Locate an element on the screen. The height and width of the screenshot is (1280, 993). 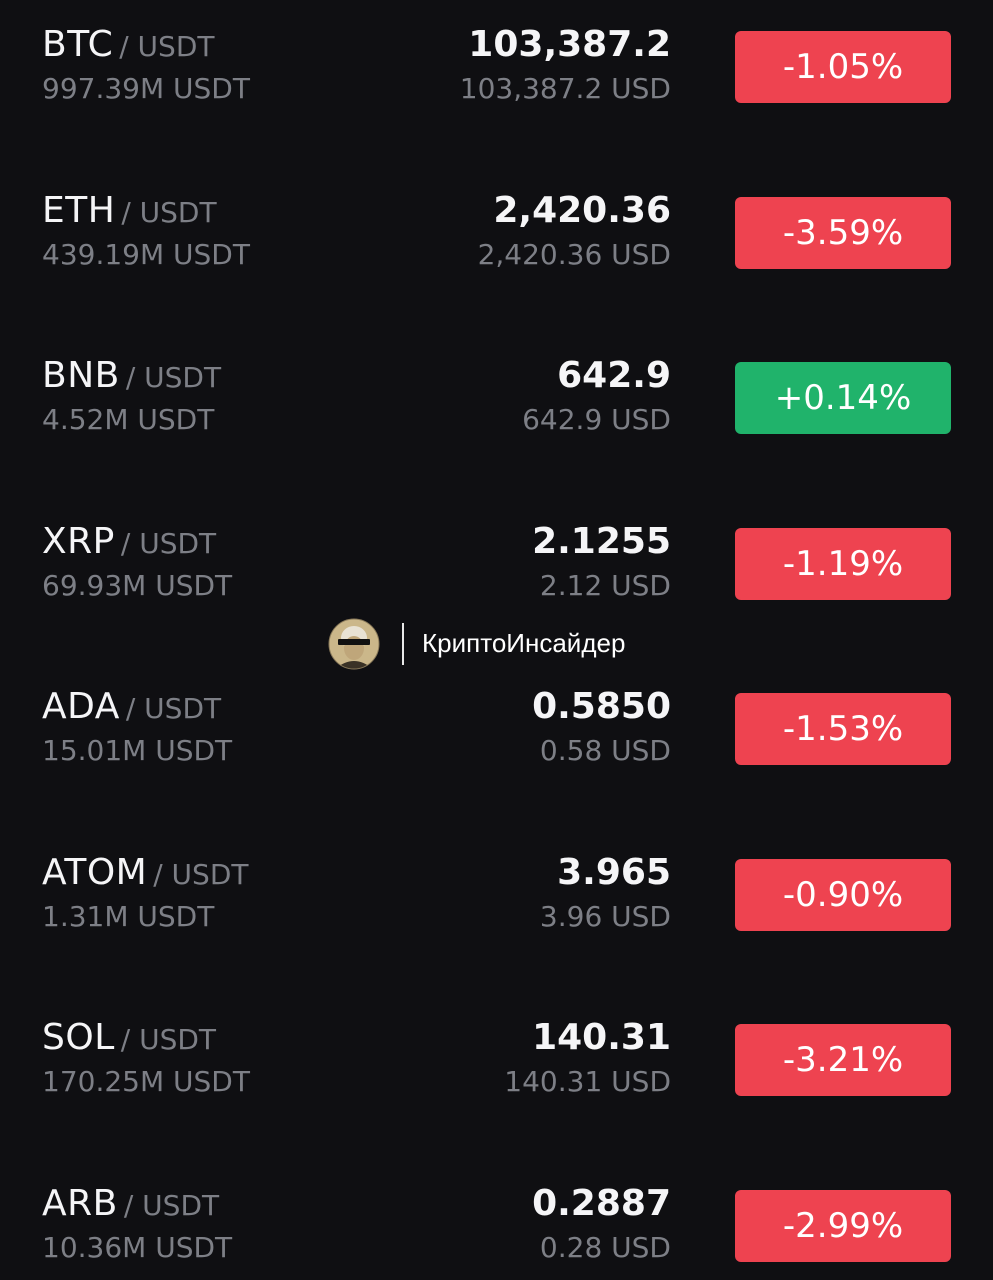
watermark-divider is located at coordinates (403, 644).